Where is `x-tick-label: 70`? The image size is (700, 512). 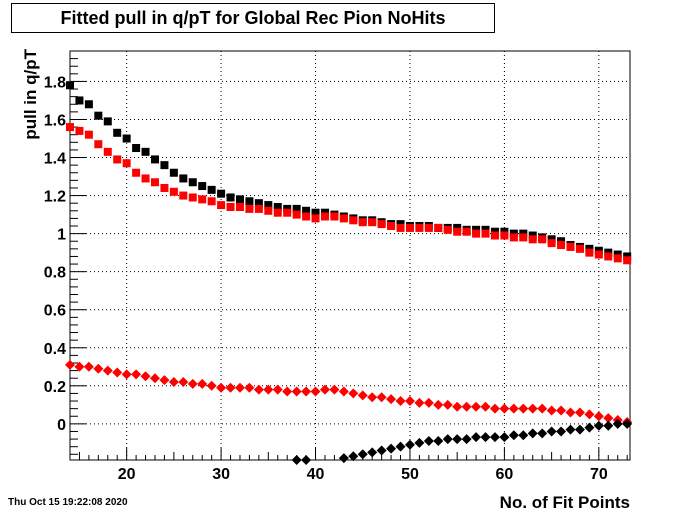
x-tick-label: 70 is located at coordinates (599, 474).